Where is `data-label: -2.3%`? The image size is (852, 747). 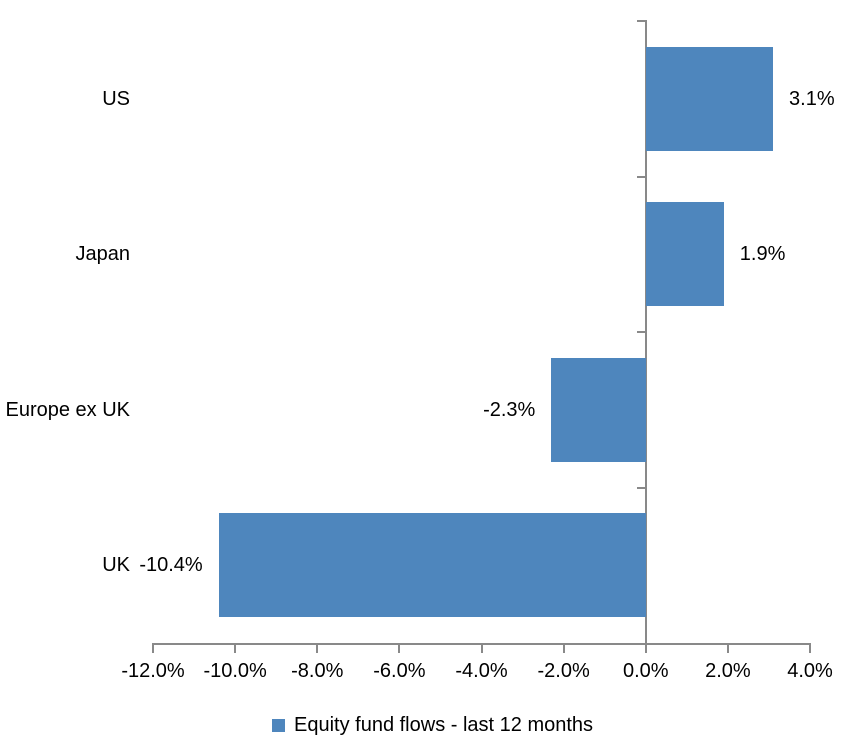
data-label: -2.3% is located at coordinates (509, 409).